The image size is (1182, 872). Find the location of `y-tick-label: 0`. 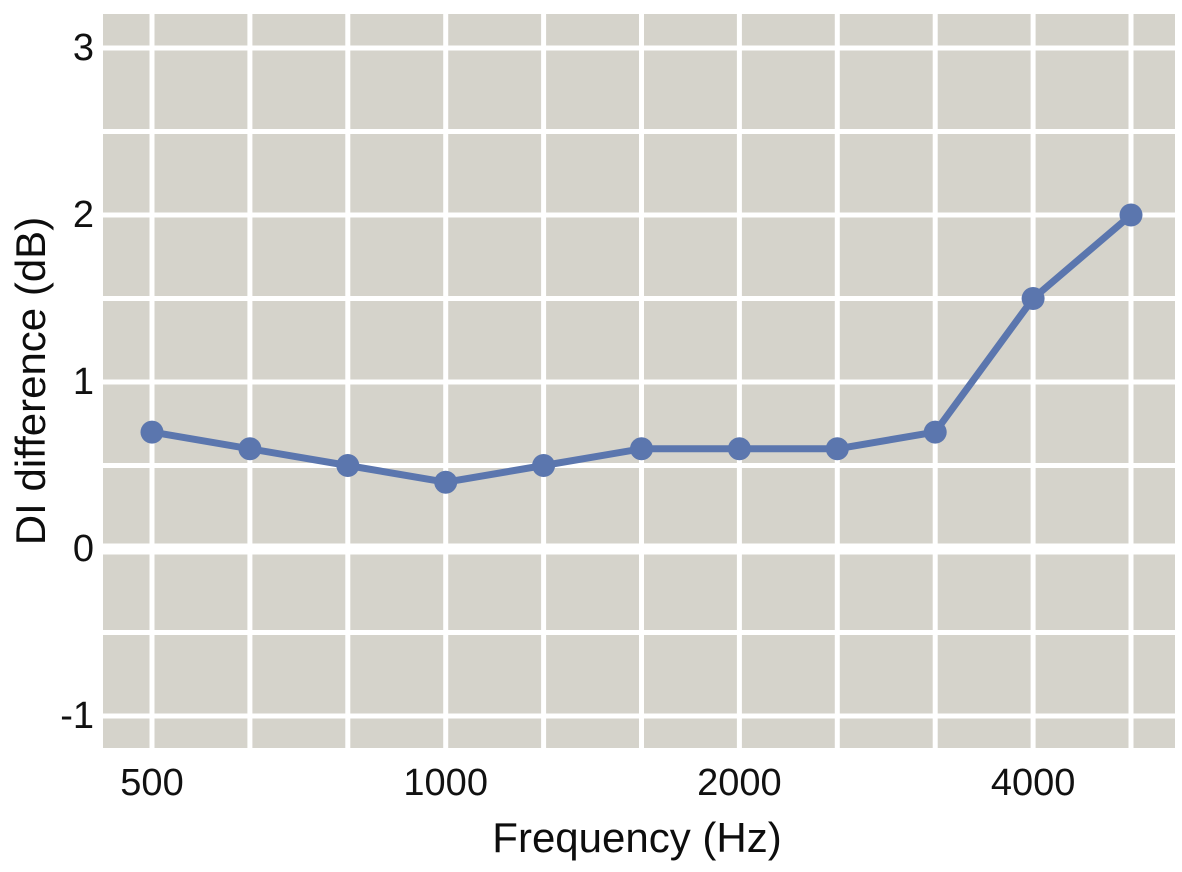

y-tick-label: 0 is located at coordinates (83, 549).